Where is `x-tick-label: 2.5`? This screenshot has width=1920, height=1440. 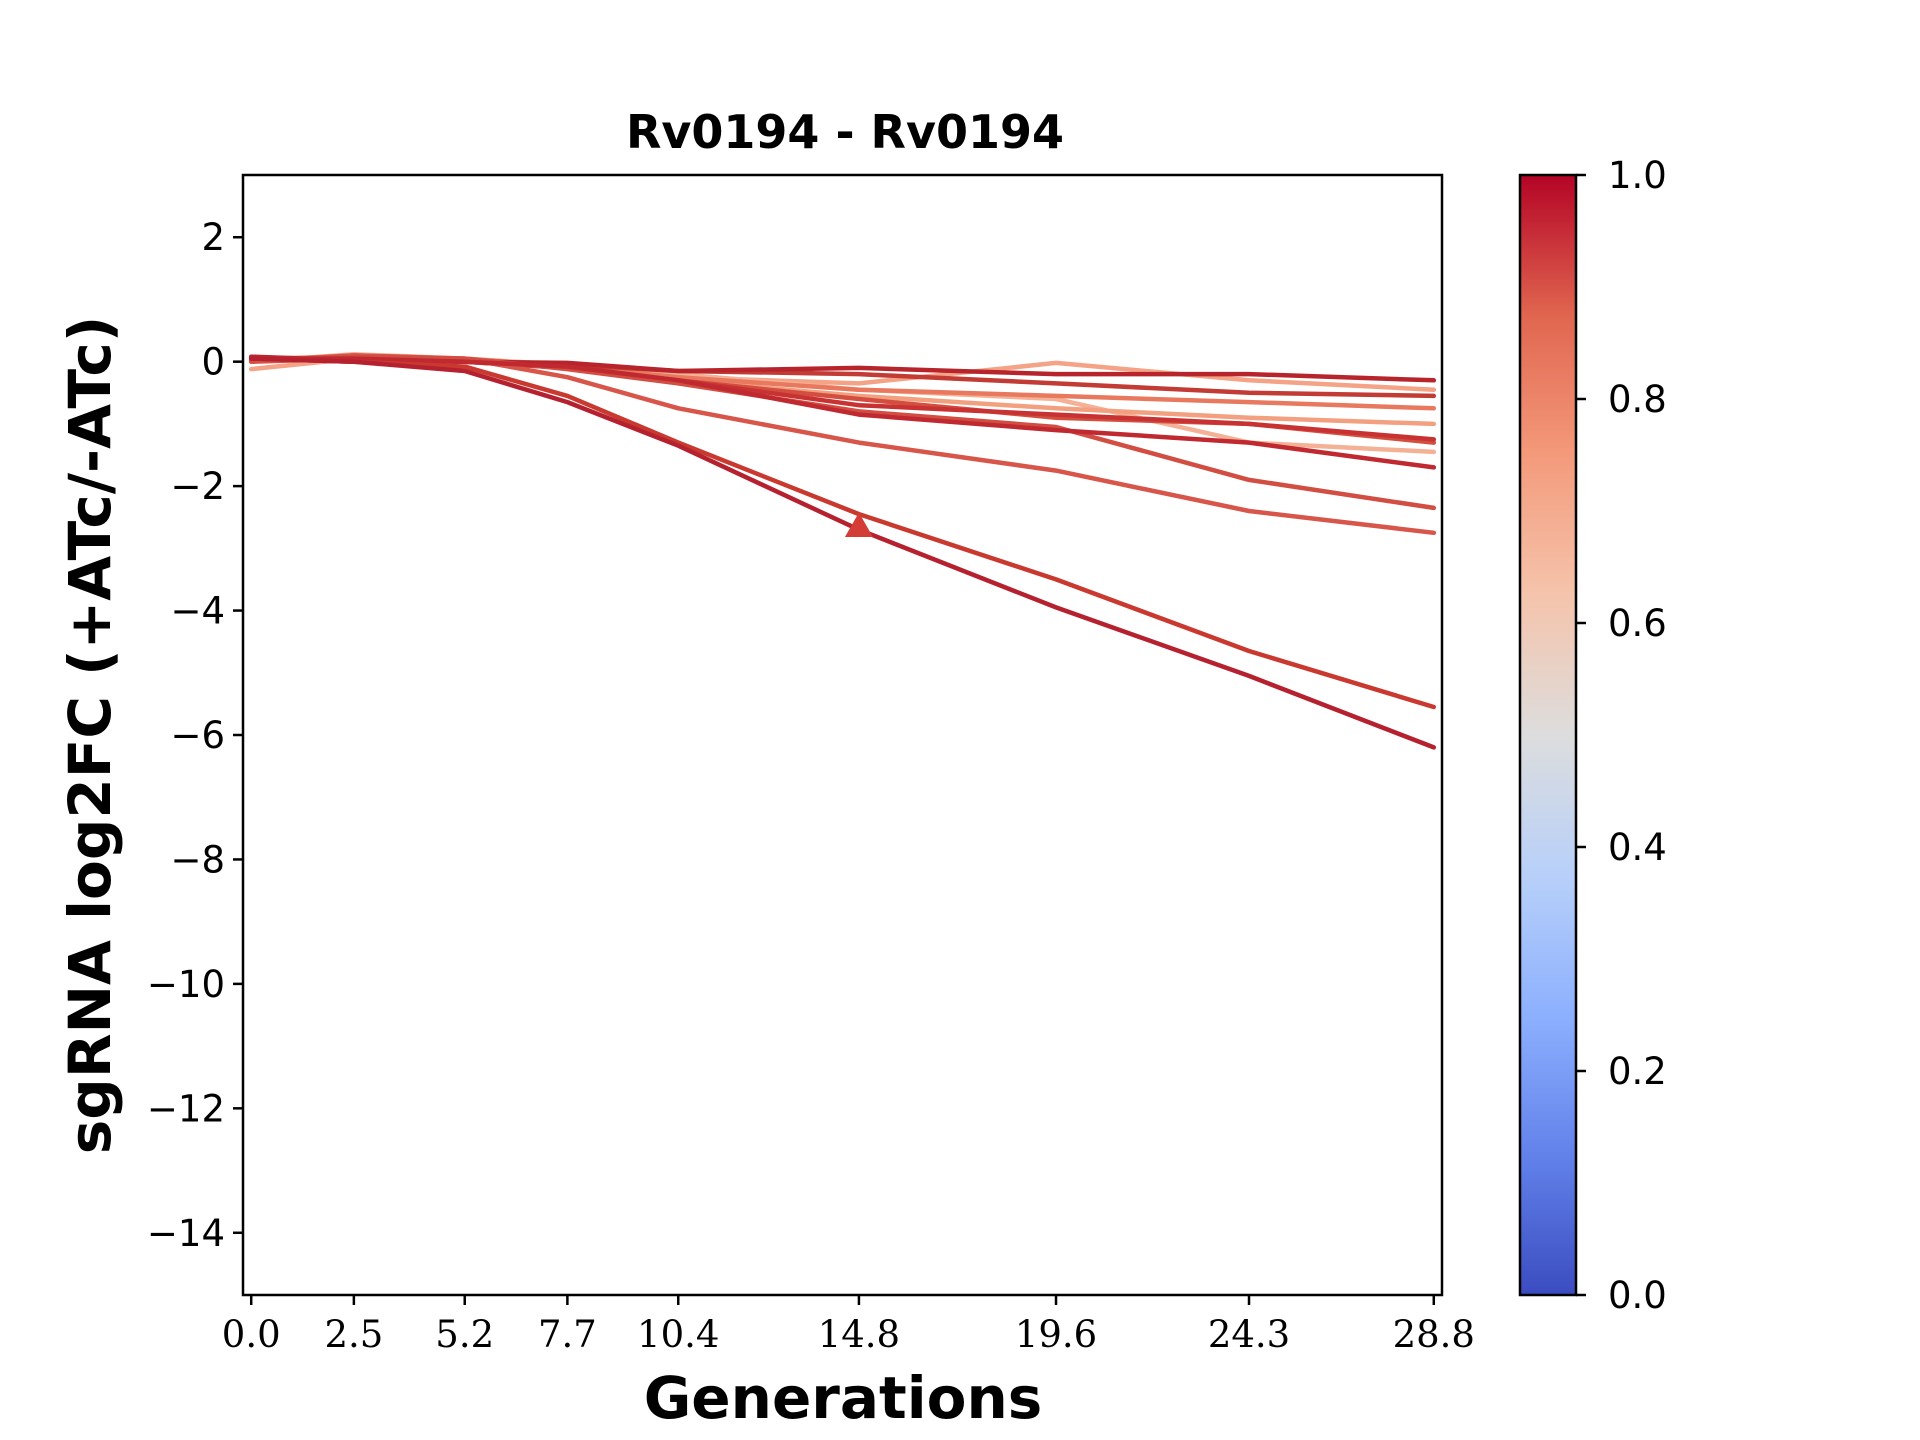
x-tick-label: 2.5 is located at coordinates (353, 1334).